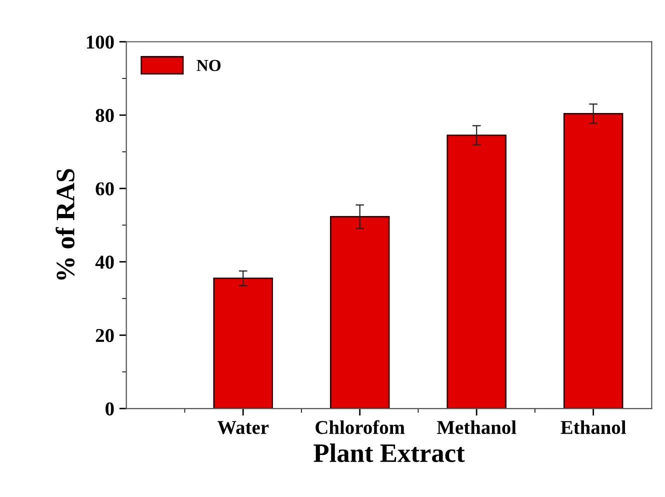  I want to click on y-tick-label: 0, so click(110, 409).